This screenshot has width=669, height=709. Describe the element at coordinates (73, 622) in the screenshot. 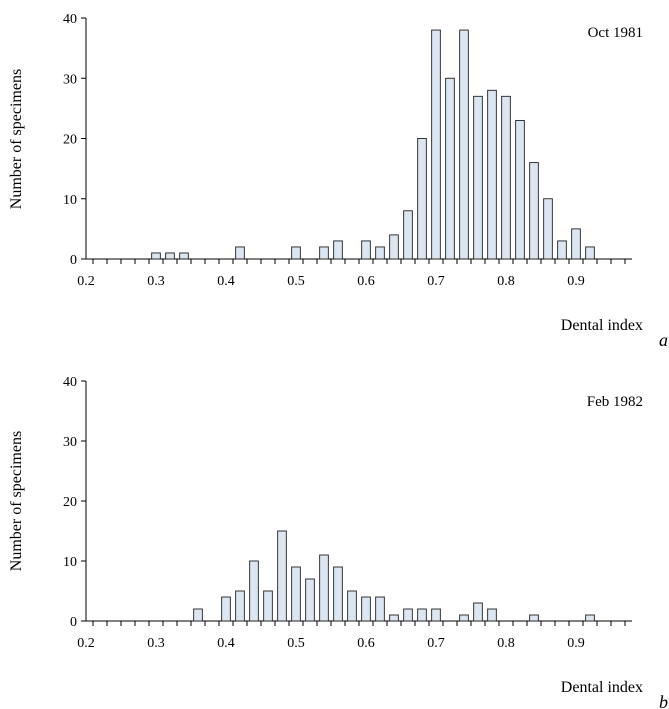

I see `panel-b-y-tick-label: 0` at that location.